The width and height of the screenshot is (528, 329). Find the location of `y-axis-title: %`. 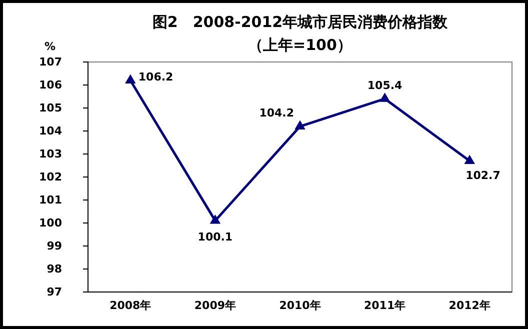

y-axis-title: % is located at coordinates (50, 46).